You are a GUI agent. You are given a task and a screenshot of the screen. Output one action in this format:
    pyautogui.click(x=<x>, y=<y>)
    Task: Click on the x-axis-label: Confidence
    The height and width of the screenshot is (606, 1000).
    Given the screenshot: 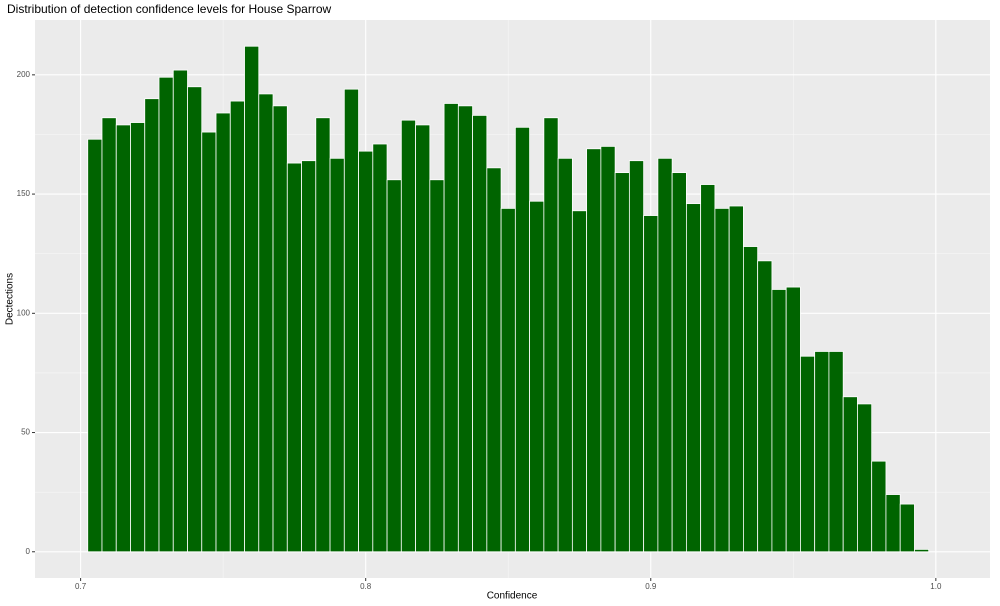 What is the action you would take?
    pyautogui.click(x=512, y=596)
    